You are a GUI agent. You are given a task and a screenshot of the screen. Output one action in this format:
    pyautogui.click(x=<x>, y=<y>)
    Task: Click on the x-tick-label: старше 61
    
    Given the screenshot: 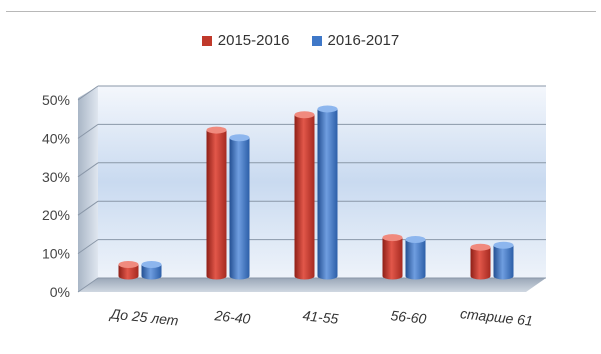 What is the action you would take?
    pyautogui.click(x=496, y=317)
    